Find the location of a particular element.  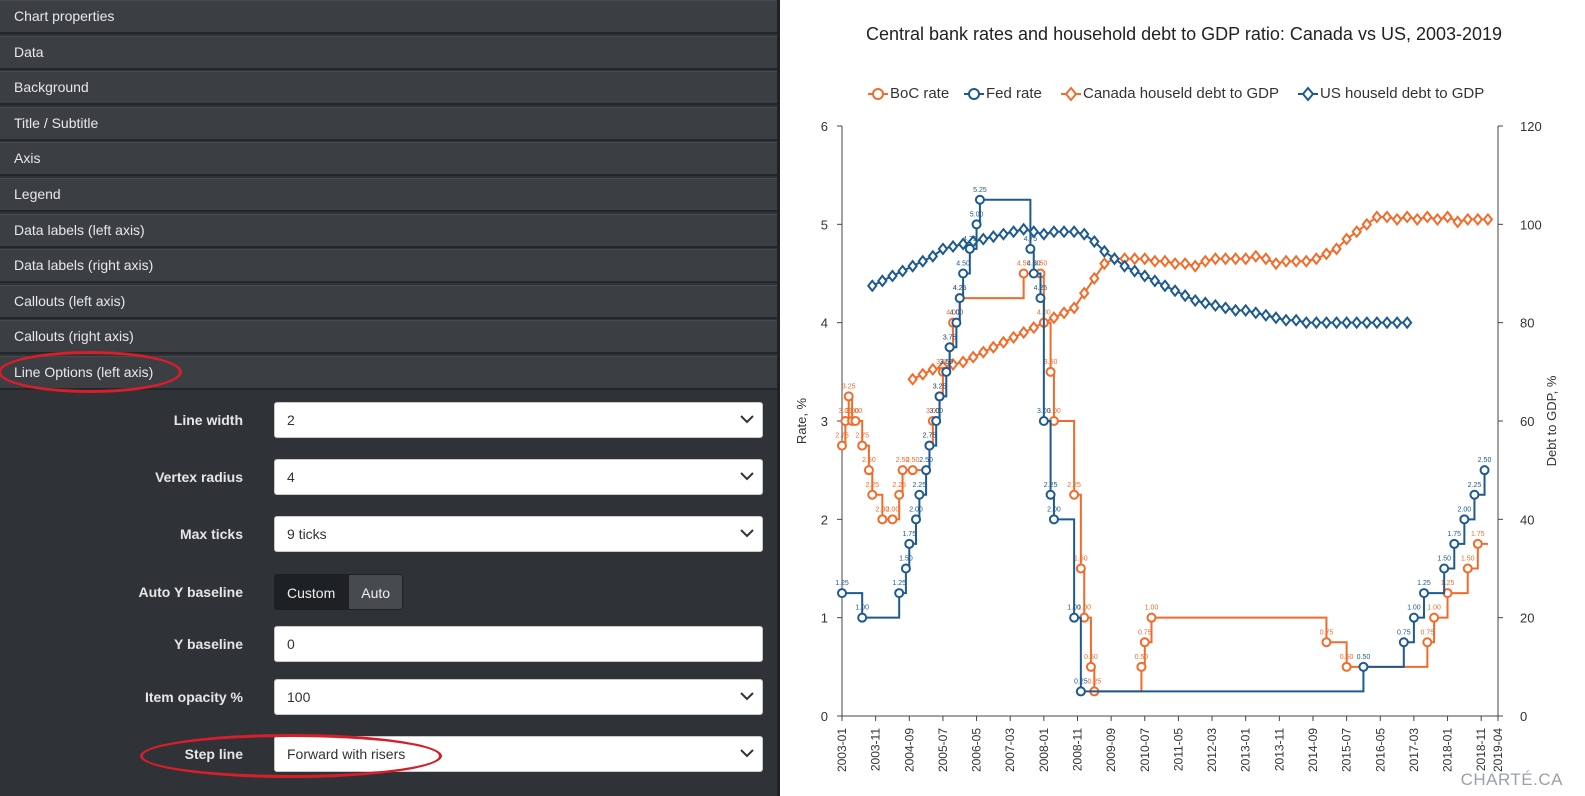

custom-button: Custom is located at coordinates (311, 592).